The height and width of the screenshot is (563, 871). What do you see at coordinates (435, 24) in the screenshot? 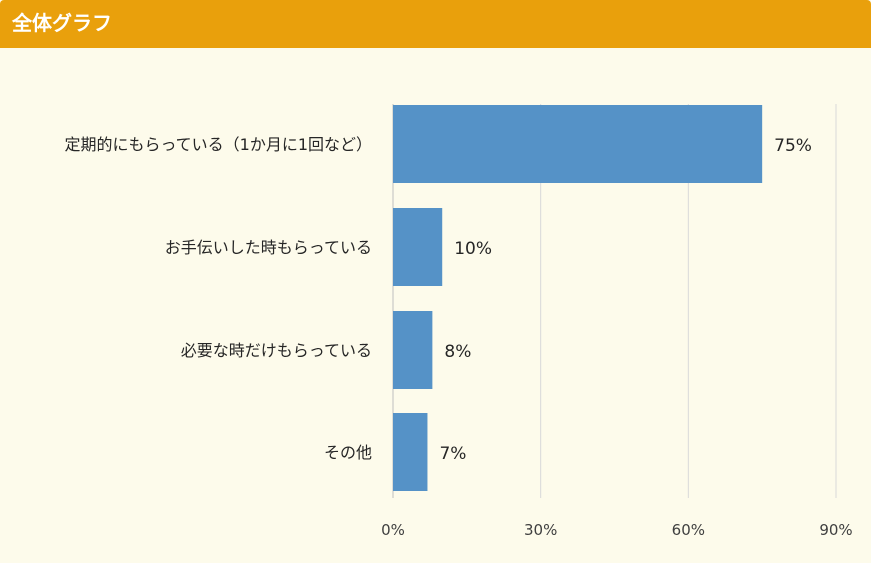
I see `header-bar: 全体グラフ` at bounding box center [435, 24].